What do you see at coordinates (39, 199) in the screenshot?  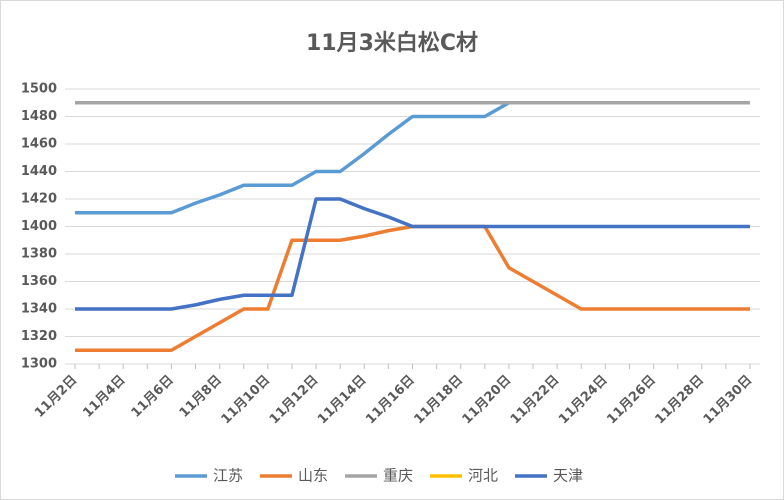 I see `y-tick-label: 1420` at bounding box center [39, 199].